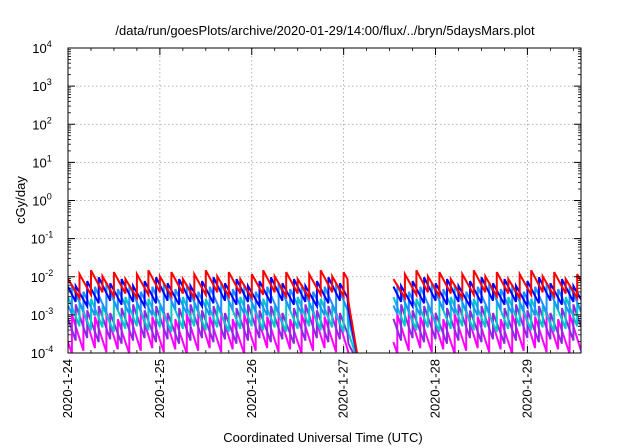 This screenshot has width=640, height=448. I want to click on y-tick-label: 10⁰, so click(41, 200).